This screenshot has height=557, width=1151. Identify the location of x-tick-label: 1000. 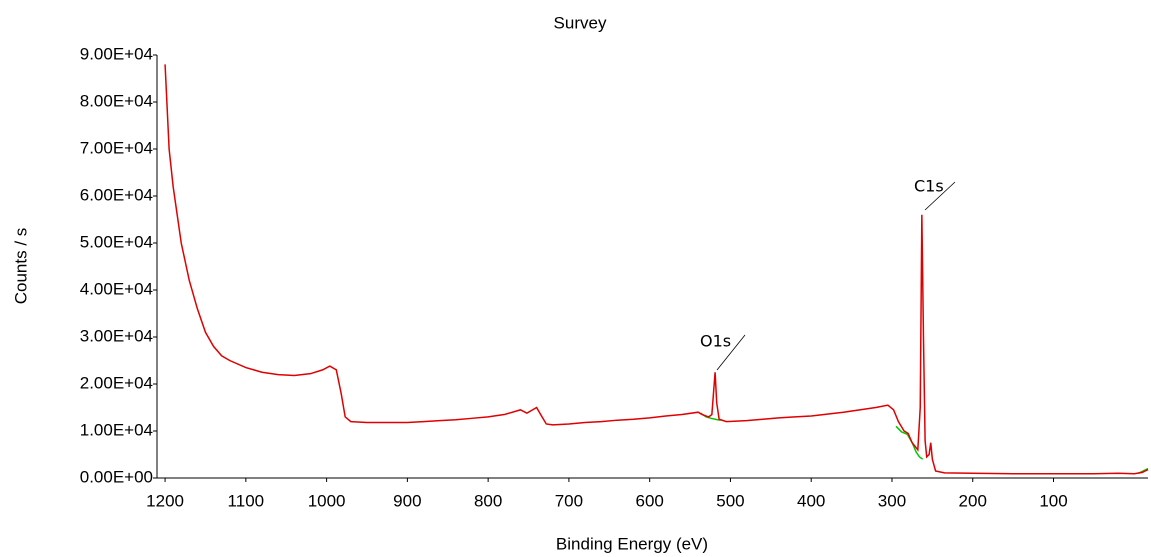
(327, 500).